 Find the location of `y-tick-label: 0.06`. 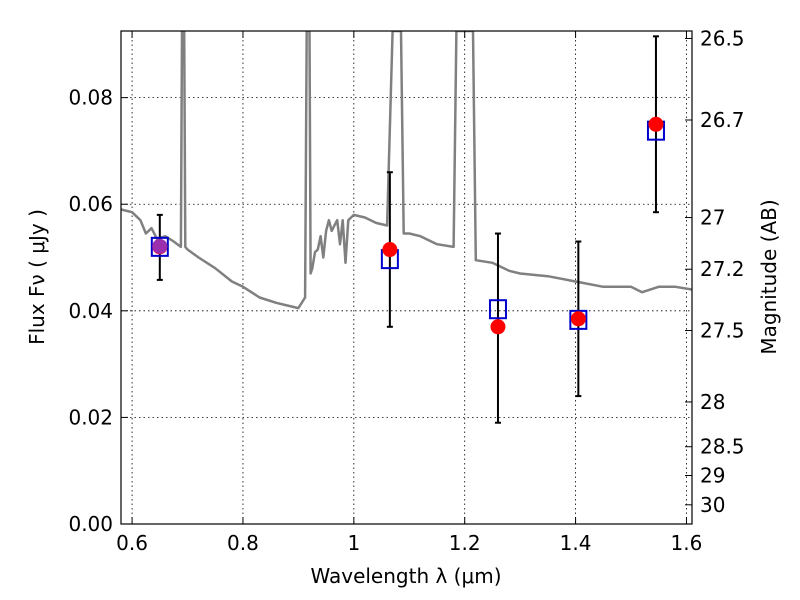

y-tick-label: 0.06 is located at coordinates (90, 204).